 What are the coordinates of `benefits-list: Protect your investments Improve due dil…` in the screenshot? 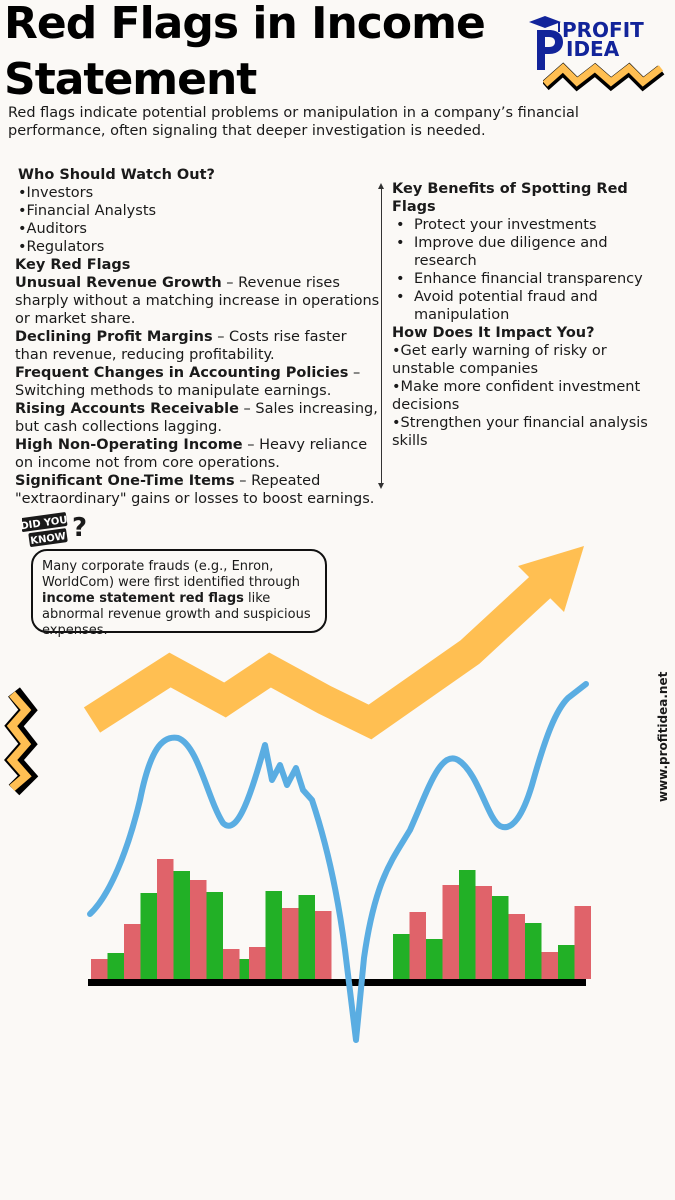 It's located at (528, 270).